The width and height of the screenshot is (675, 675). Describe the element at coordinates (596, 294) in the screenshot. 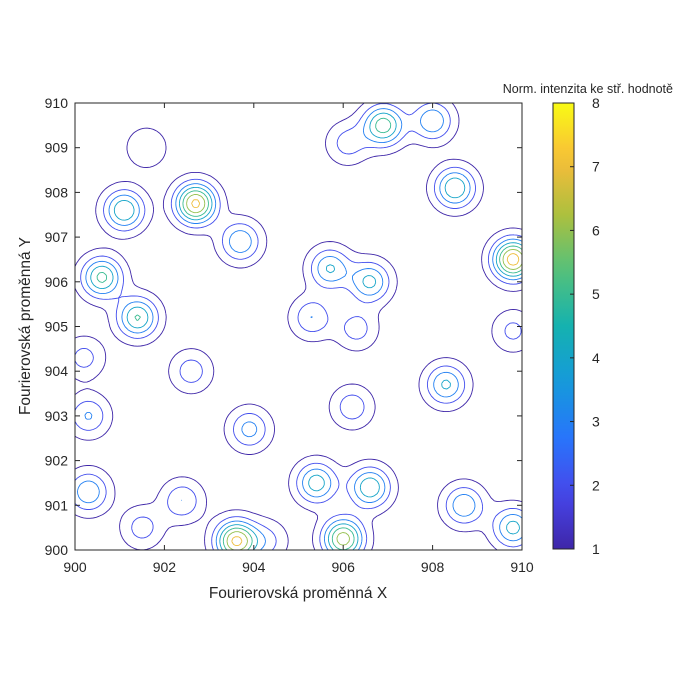

I see `colorbar-tick-label: 5` at that location.